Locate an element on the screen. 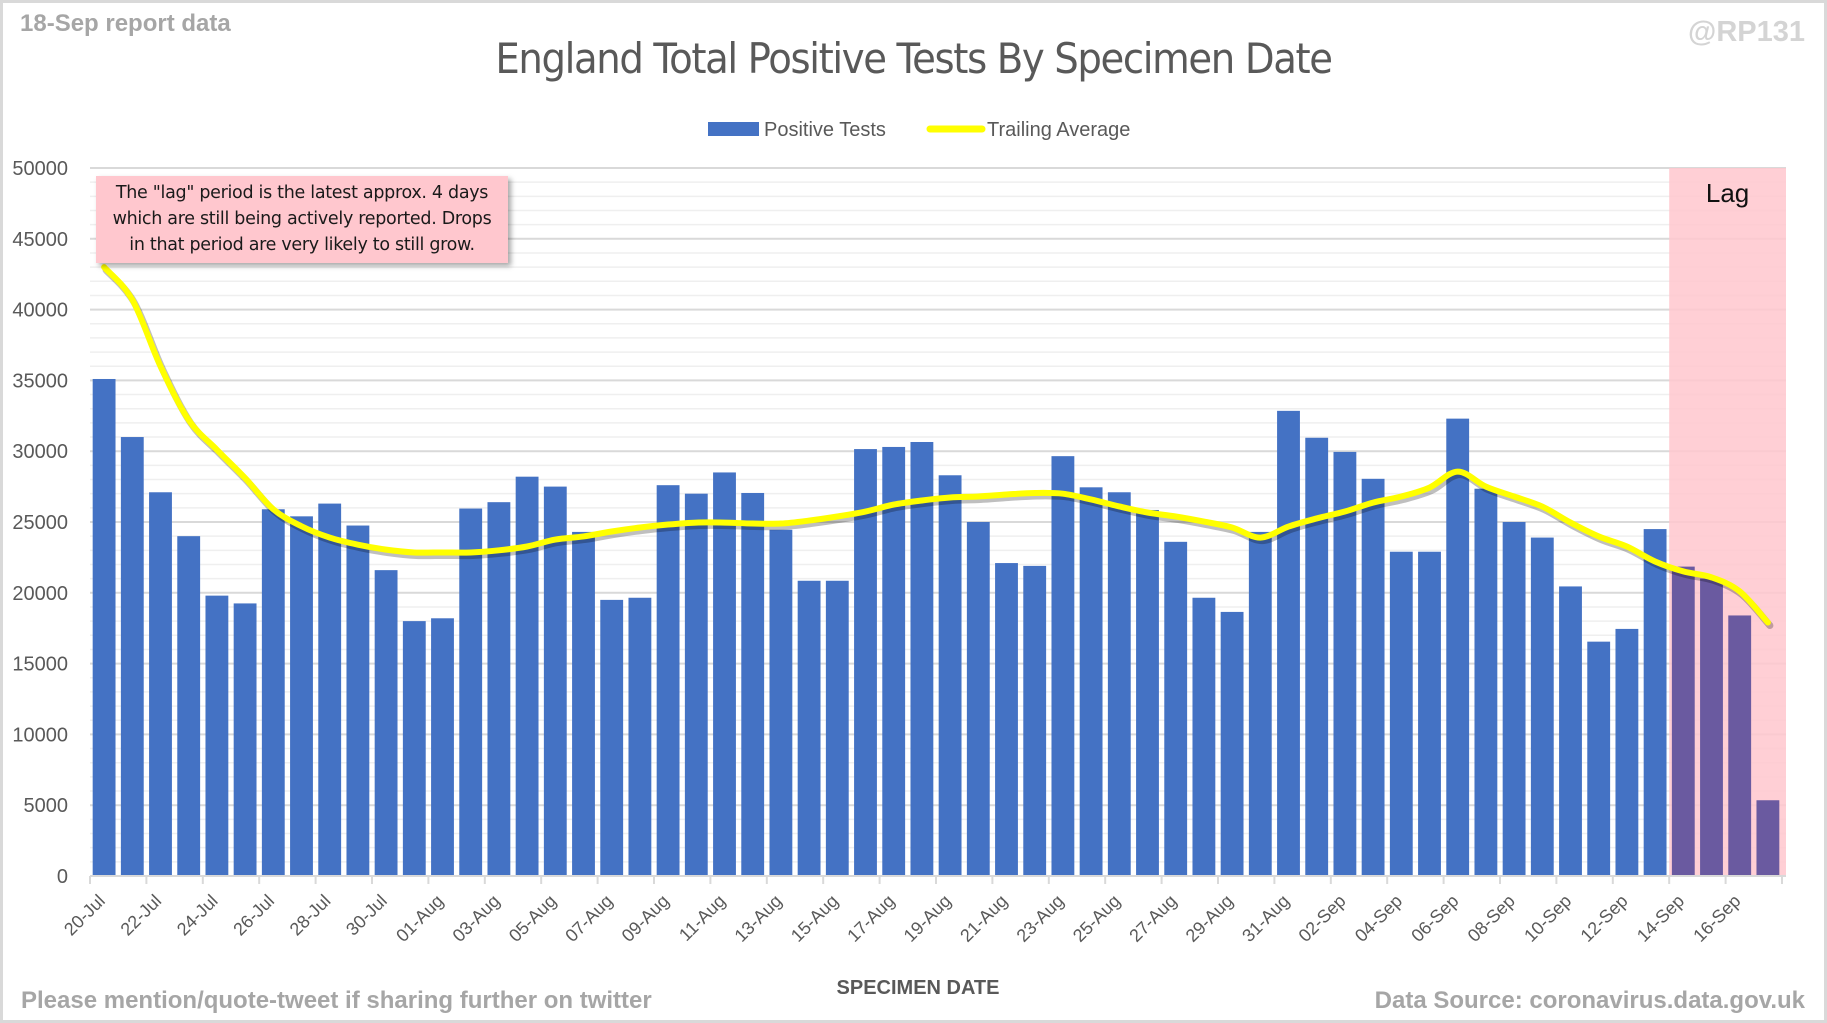  x-tick-label: 25-Aug is located at coordinates (1096, 918).